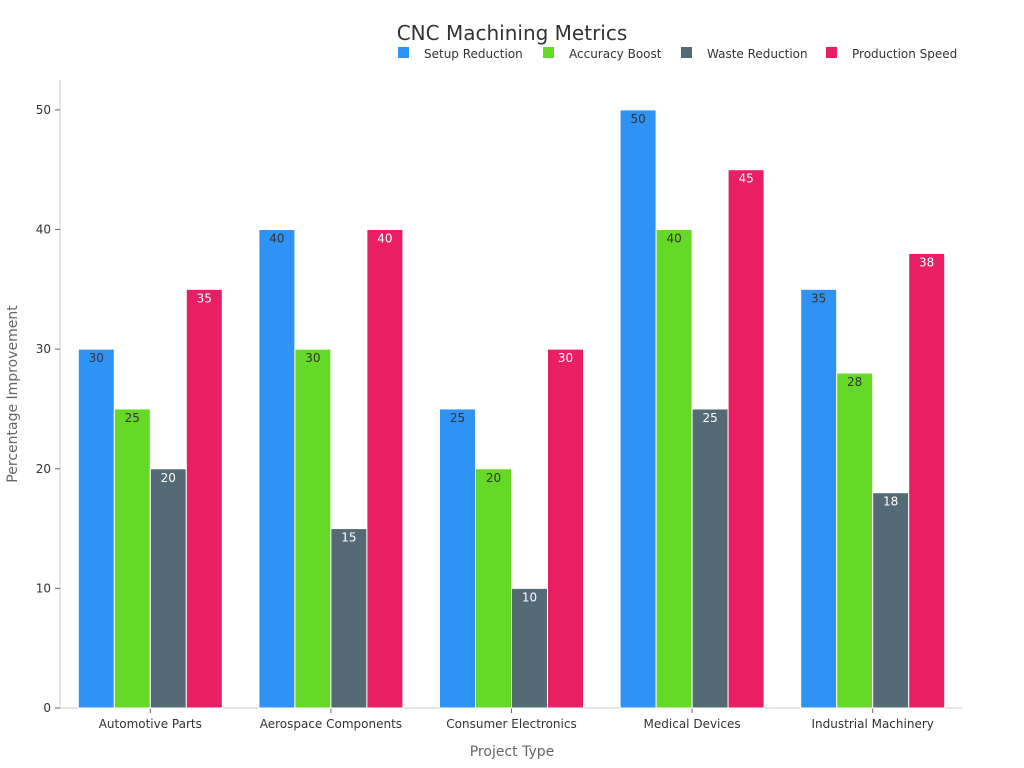 This screenshot has height=768, width=1024. I want to click on x-axis-title: Project Type, so click(512, 752).